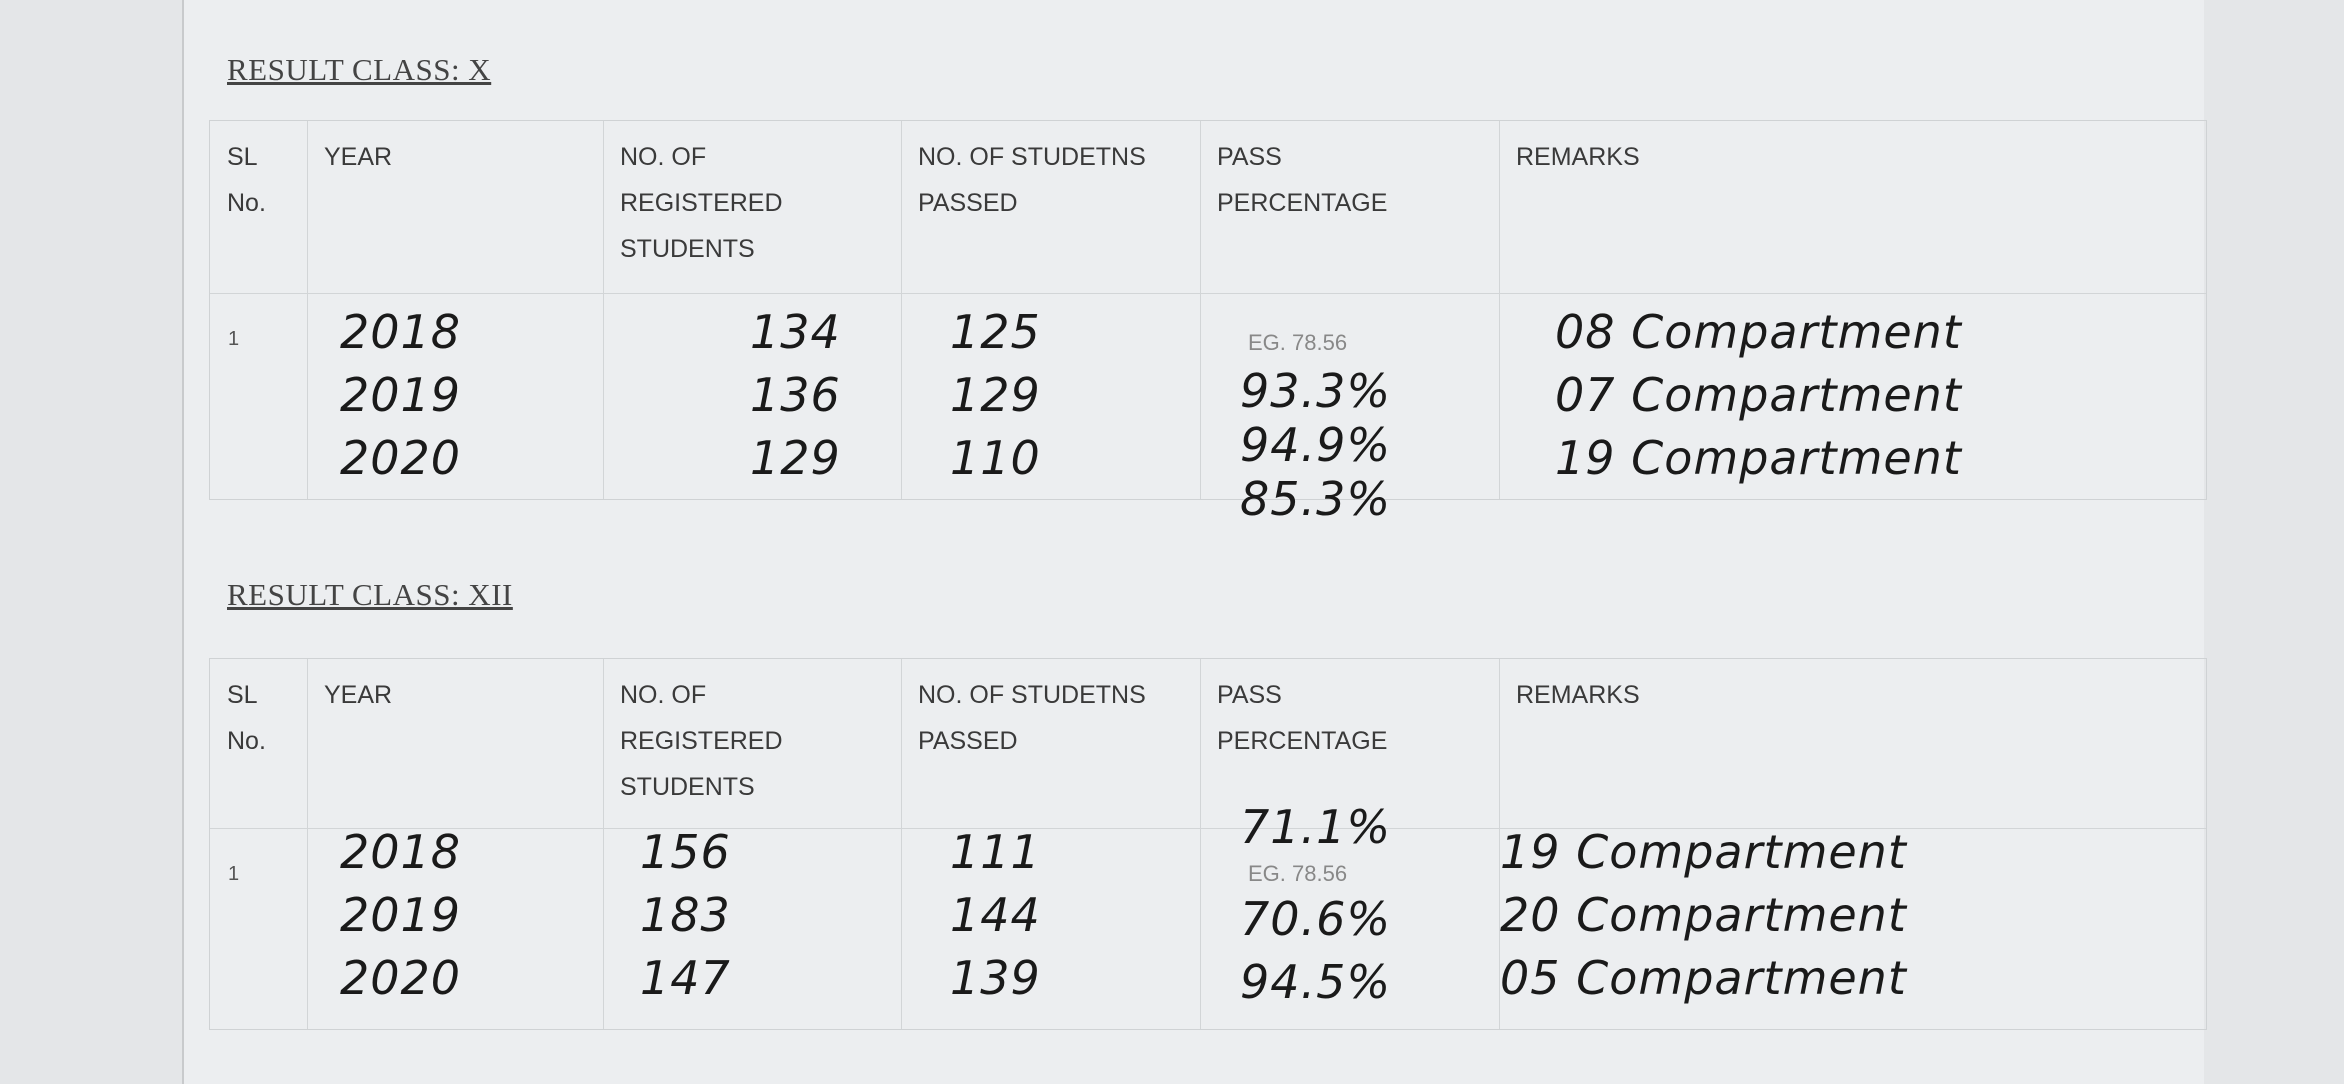  Describe the element at coordinates (1703, 915) in the screenshot. I see `cell-remarks: 20 Compartment` at that location.